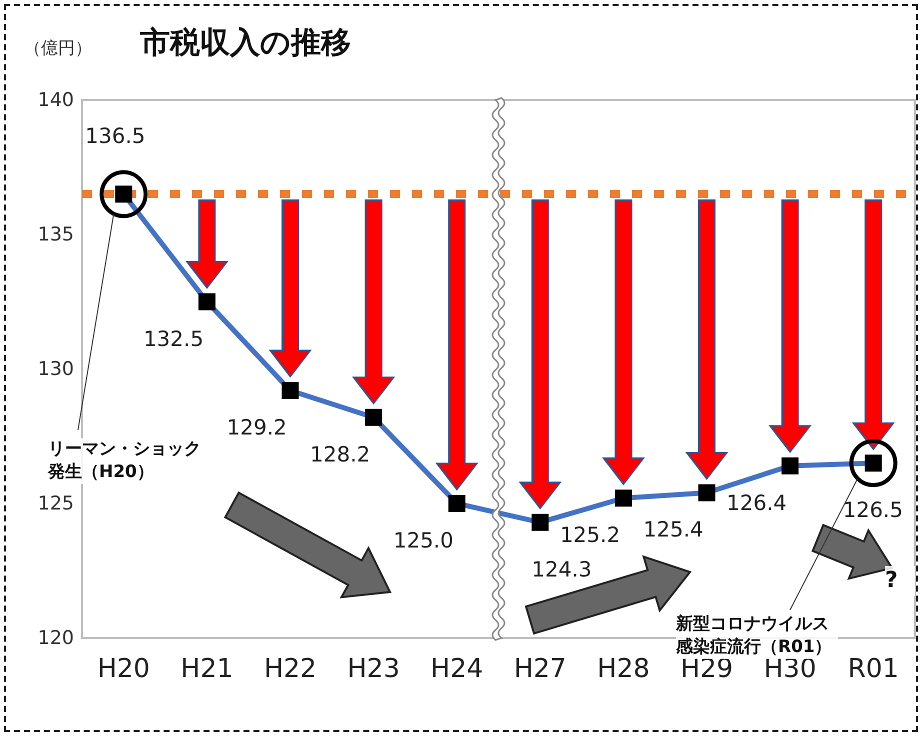  I want to click on x-tick-label: H23, so click(373, 669).